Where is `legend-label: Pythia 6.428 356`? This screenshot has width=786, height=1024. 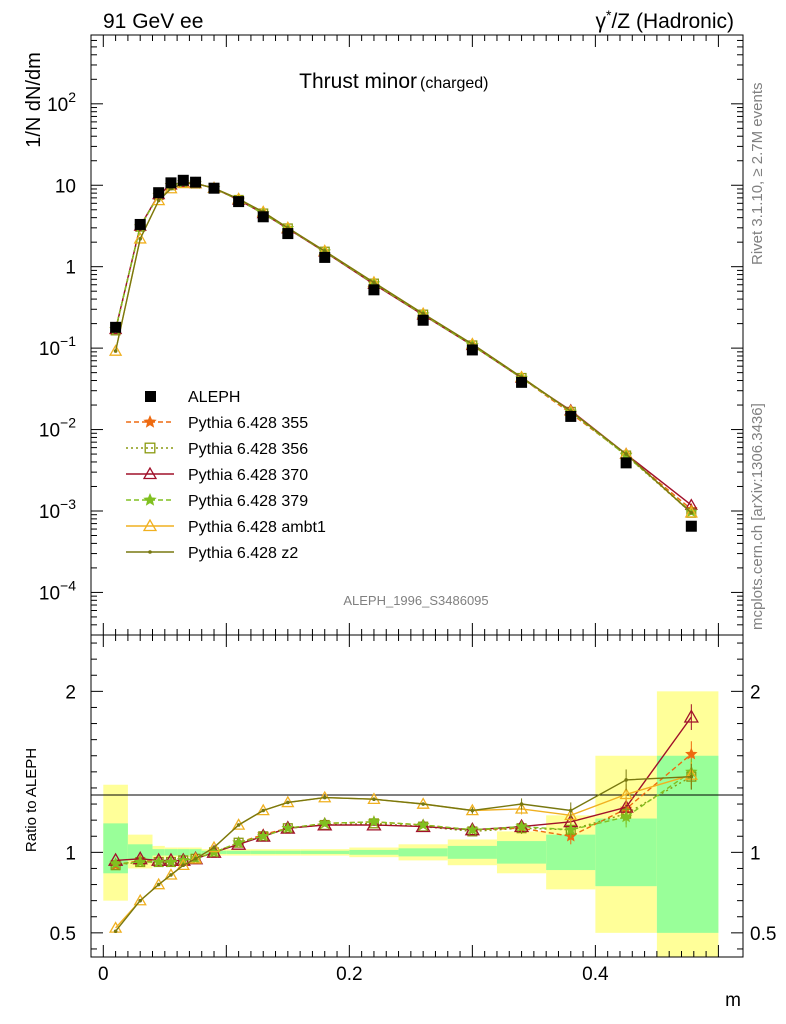
legend-label: Pythia 6.428 356 is located at coordinates (248, 449).